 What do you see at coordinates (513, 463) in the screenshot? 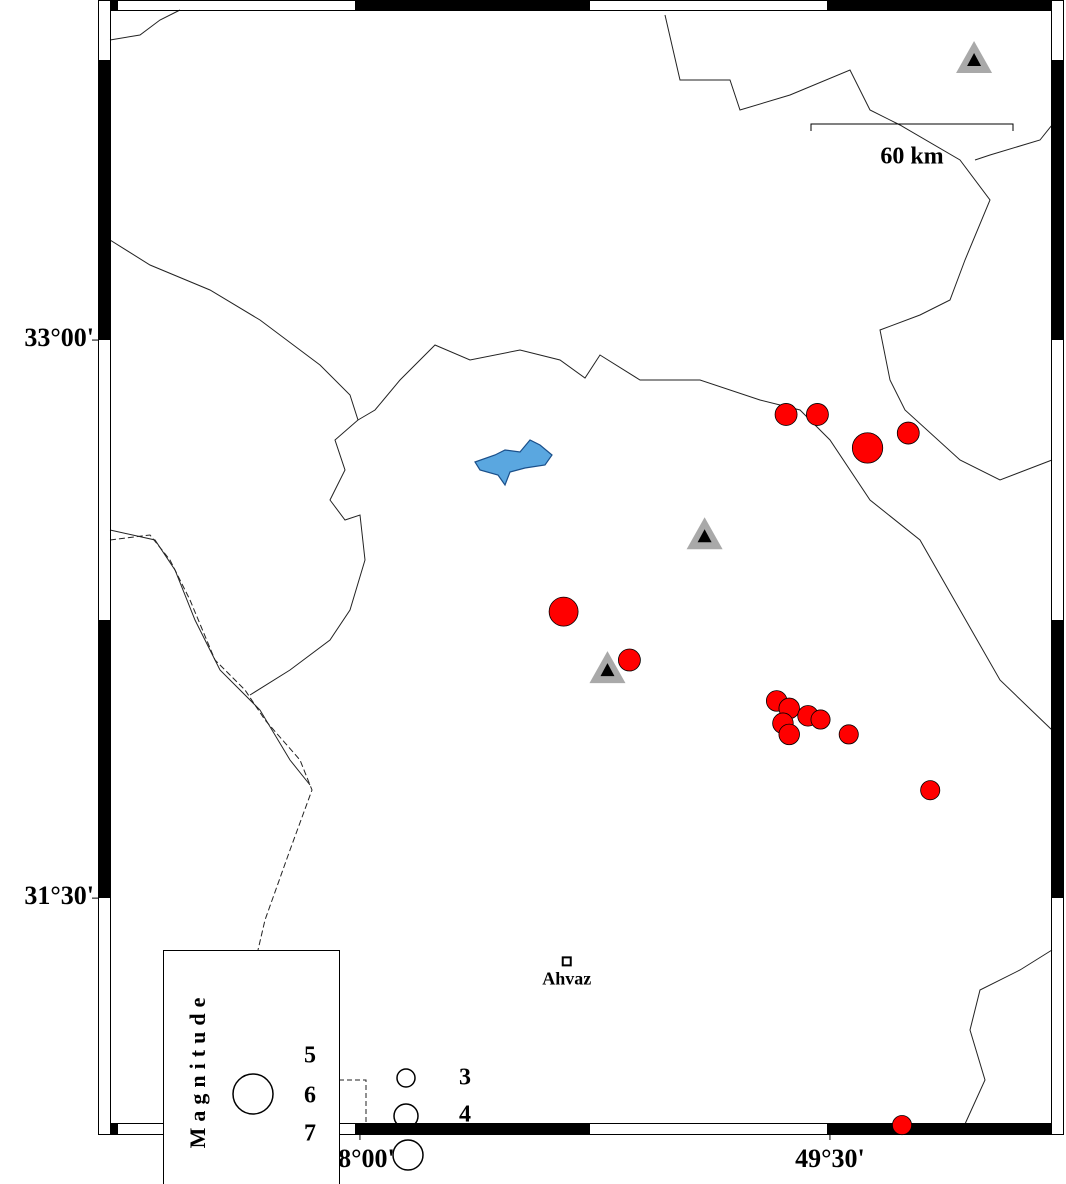
I see `lake` at bounding box center [513, 463].